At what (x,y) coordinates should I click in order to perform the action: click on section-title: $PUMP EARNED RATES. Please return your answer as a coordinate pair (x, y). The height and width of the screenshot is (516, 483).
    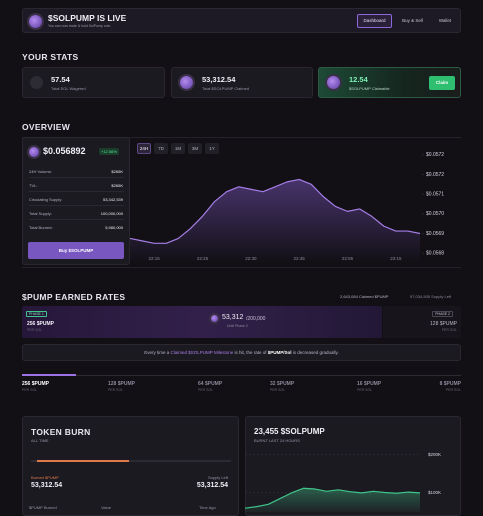
    Looking at the image, I should click on (74, 297).